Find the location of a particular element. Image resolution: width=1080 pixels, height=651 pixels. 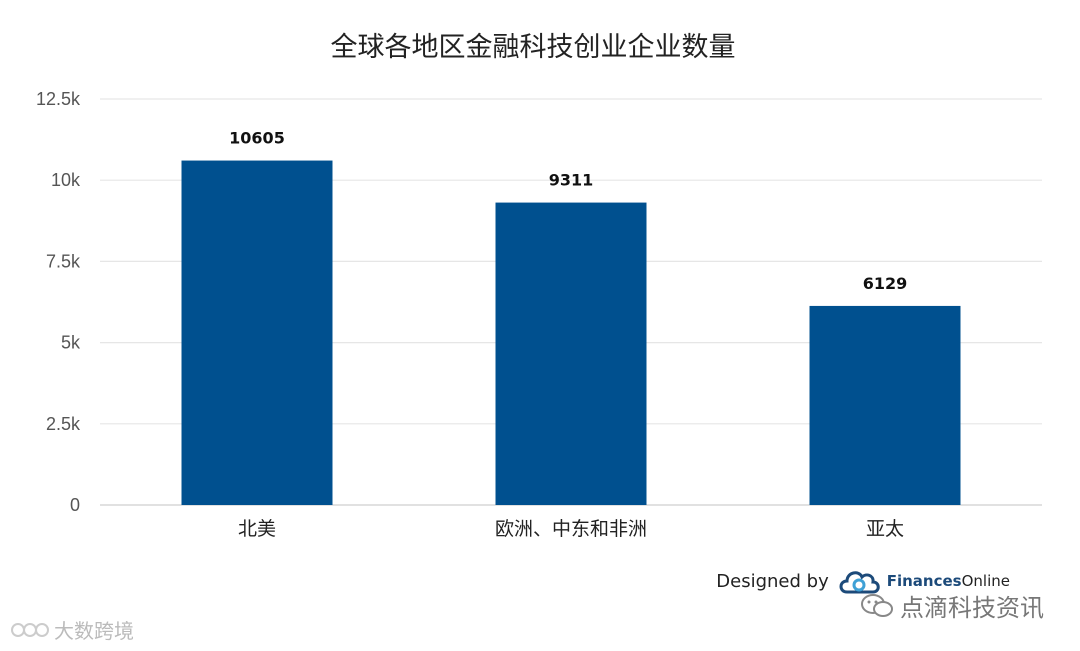

data-label: 9311 is located at coordinates (571, 180).